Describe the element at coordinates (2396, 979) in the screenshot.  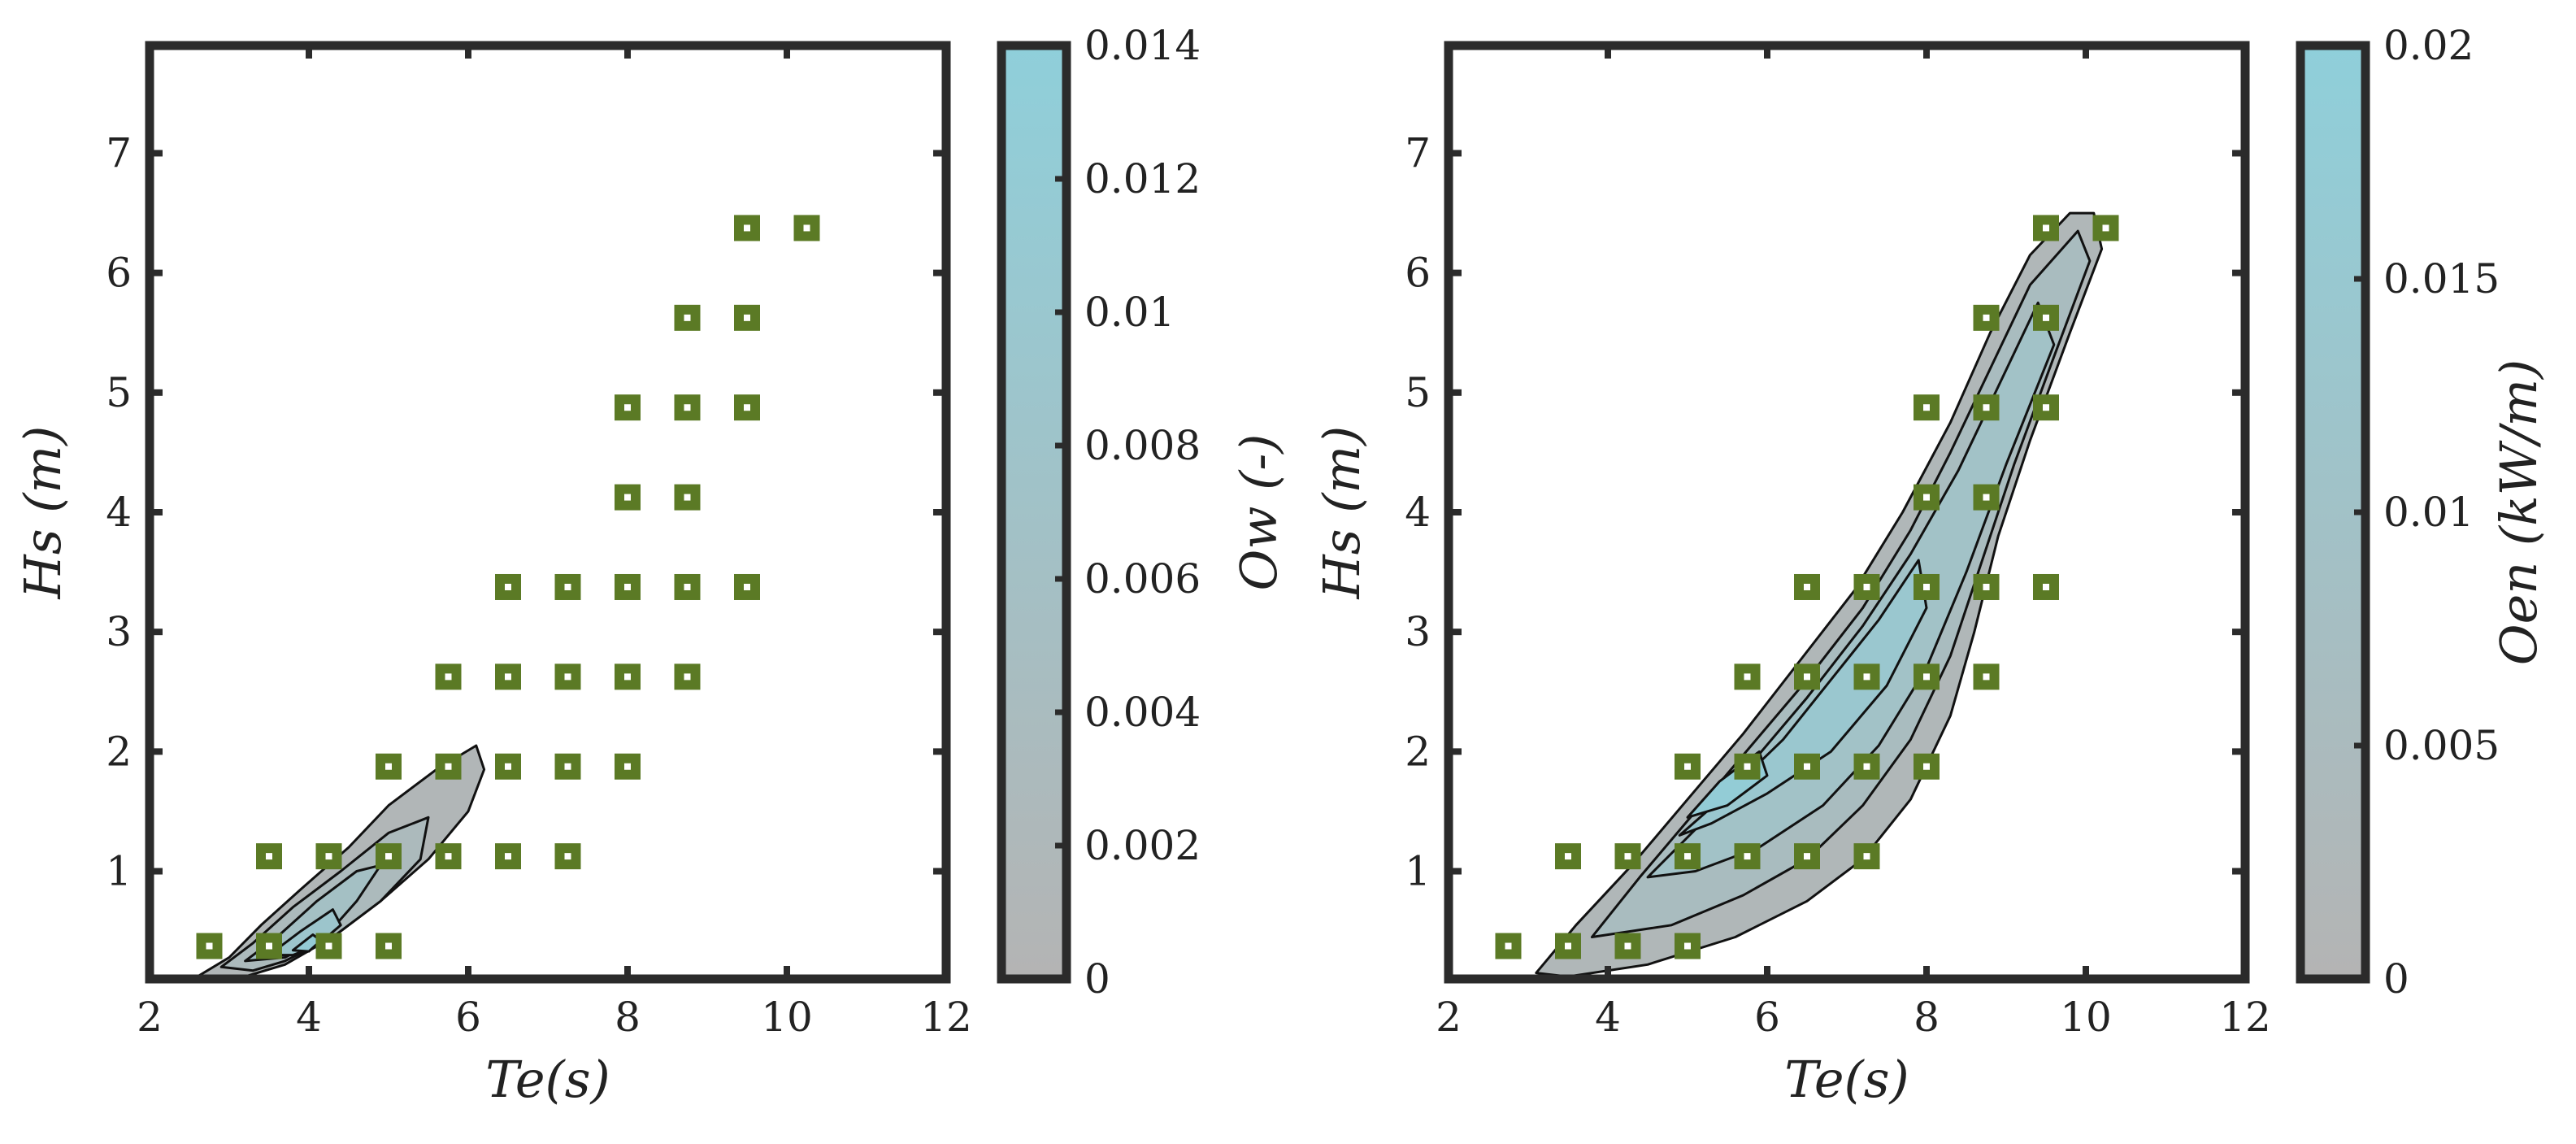
I see `colorbar-tick-label: 0` at that location.